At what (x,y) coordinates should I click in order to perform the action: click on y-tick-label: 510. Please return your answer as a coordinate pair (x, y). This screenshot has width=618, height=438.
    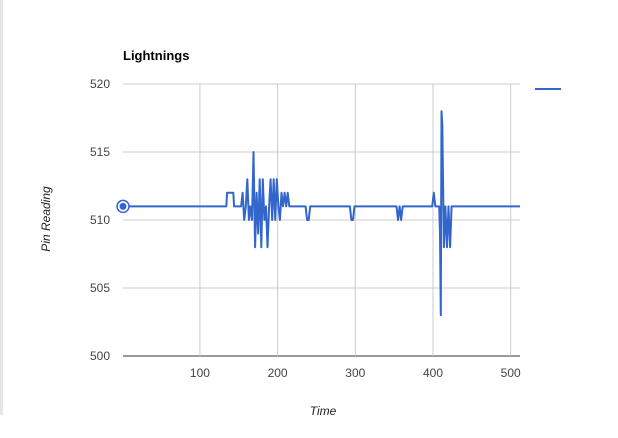
    Looking at the image, I should click on (100, 220).